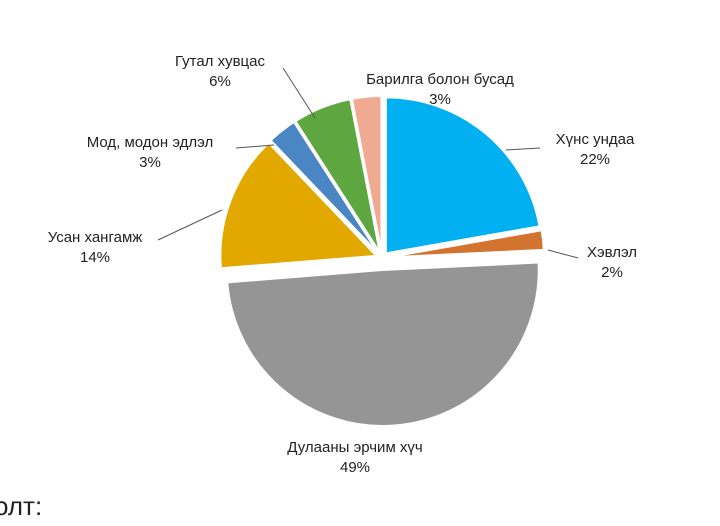  What do you see at coordinates (612, 272) in the screenshot?
I see `slice-value-label: 2%` at bounding box center [612, 272].